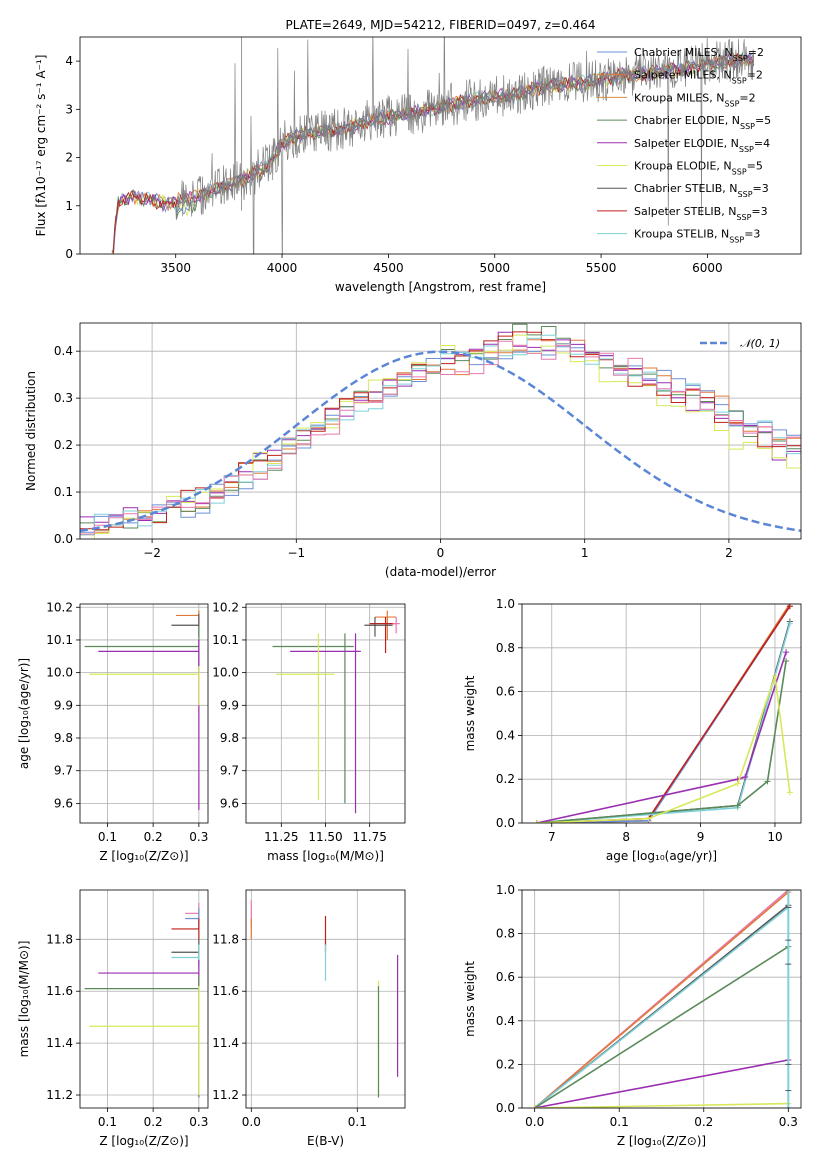 The width and height of the screenshot is (819, 1170). I want to click on y-tick-label: 10.1, so click(59, 640).